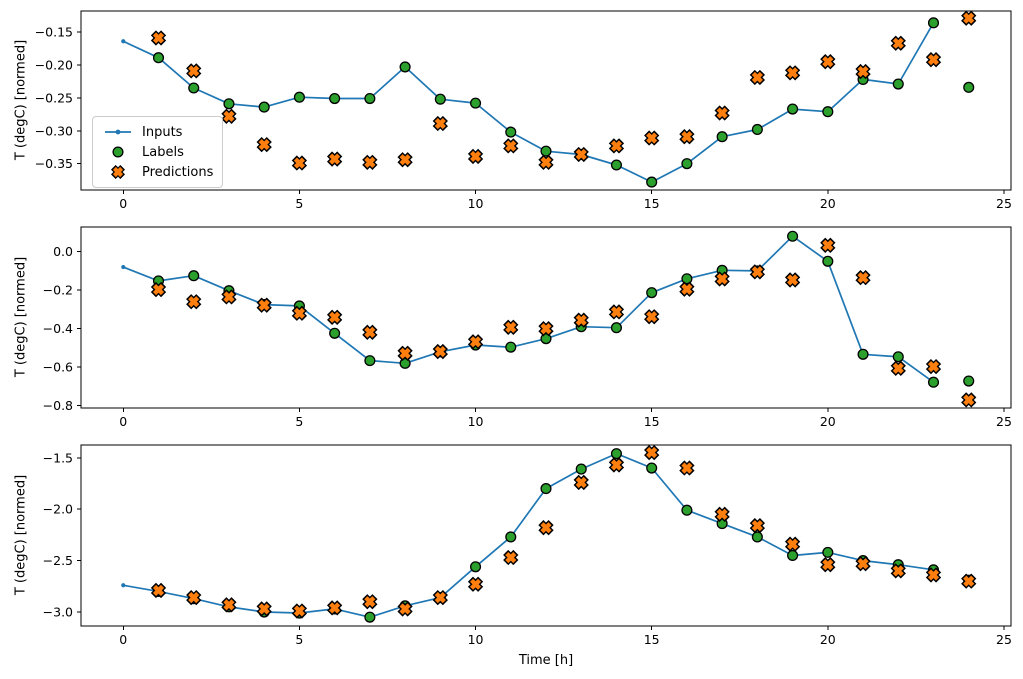 The height and width of the screenshot is (679, 1023). Describe the element at coordinates (54, 32) in the screenshot. I see `y-tick-label: −0.15` at that location.